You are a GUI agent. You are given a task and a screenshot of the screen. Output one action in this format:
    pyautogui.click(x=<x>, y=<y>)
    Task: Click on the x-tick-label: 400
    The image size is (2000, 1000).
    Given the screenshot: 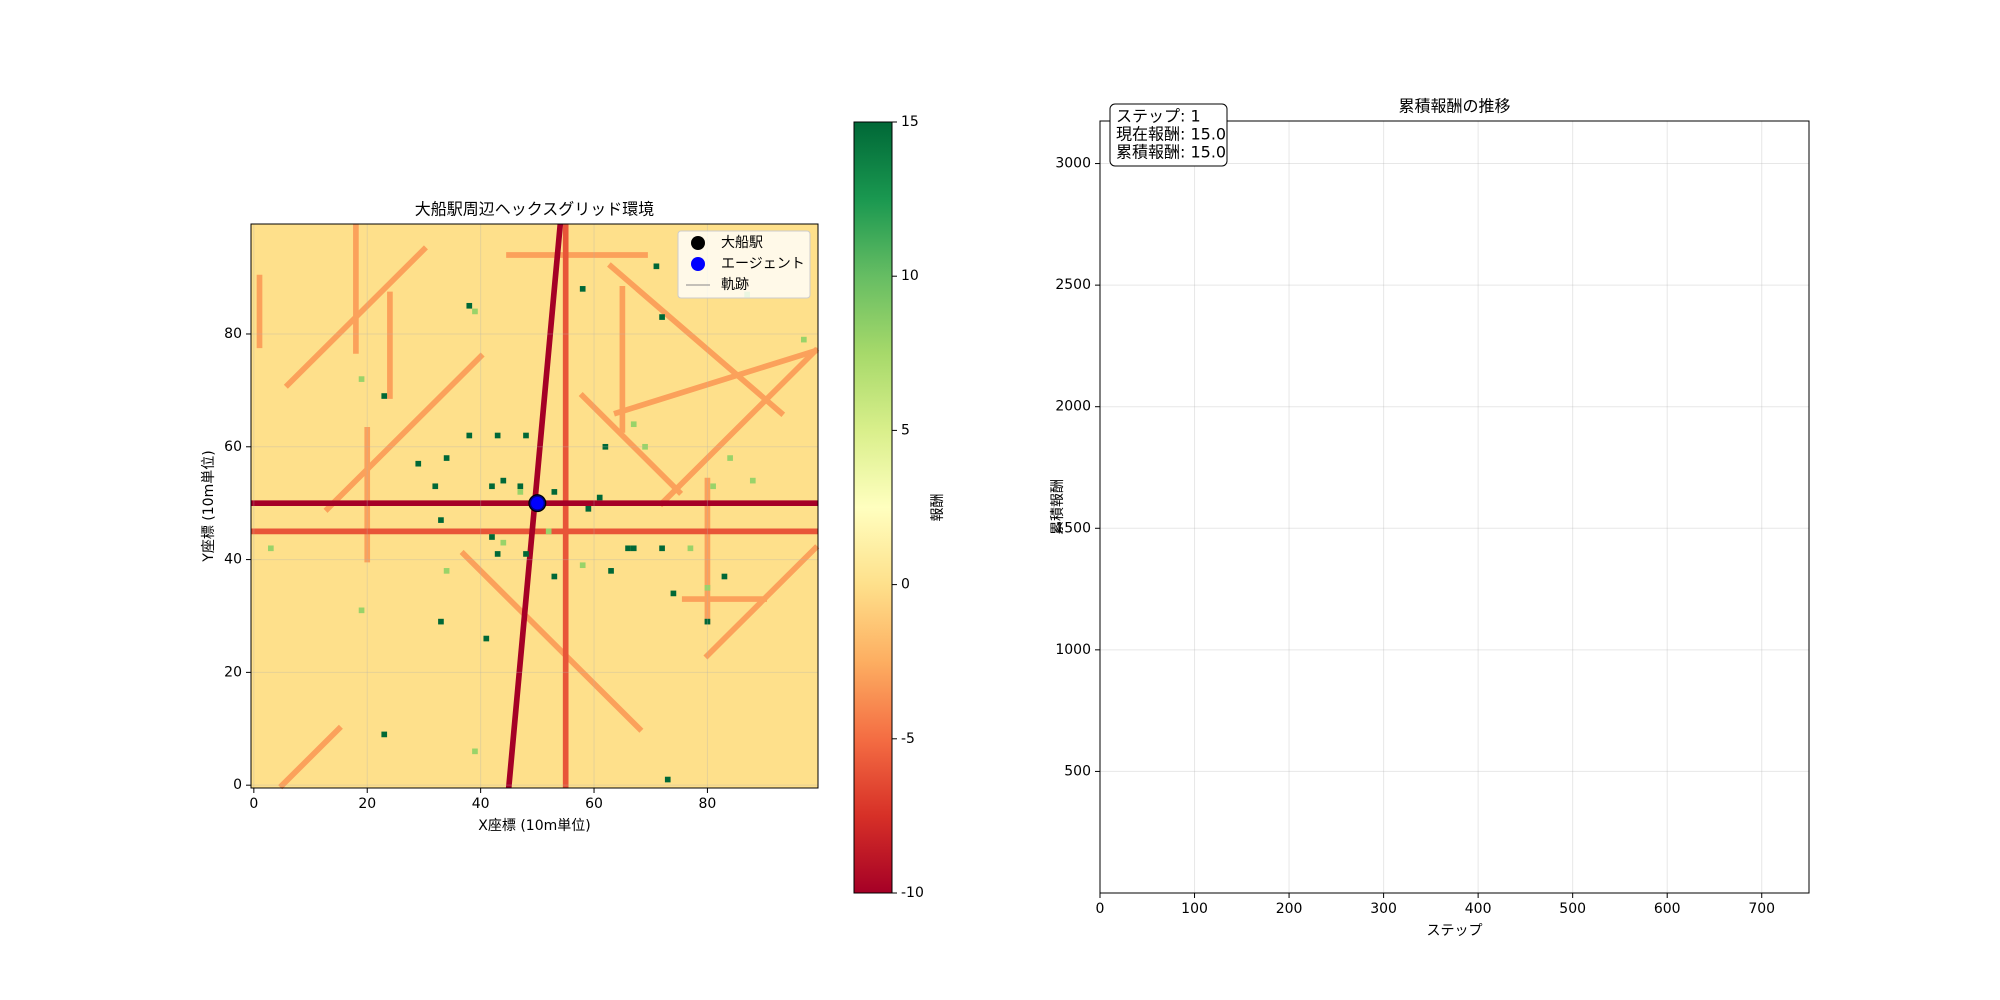 What is the action you would take?
    pyautogui.click(x=1478, y=909)
    